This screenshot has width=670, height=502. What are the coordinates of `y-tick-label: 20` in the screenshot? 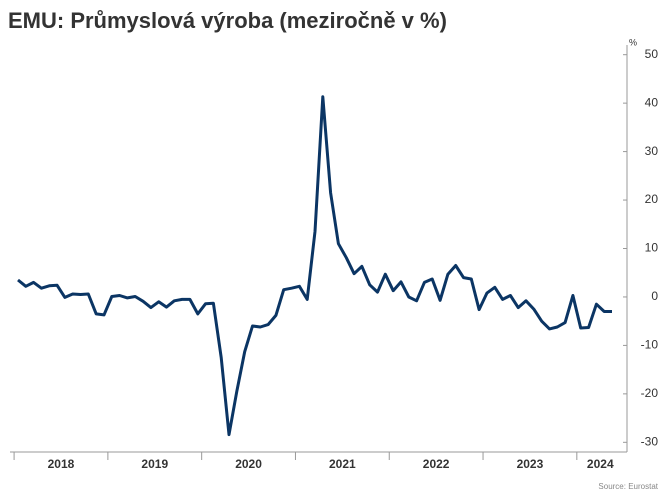 It's located at (652, 199).